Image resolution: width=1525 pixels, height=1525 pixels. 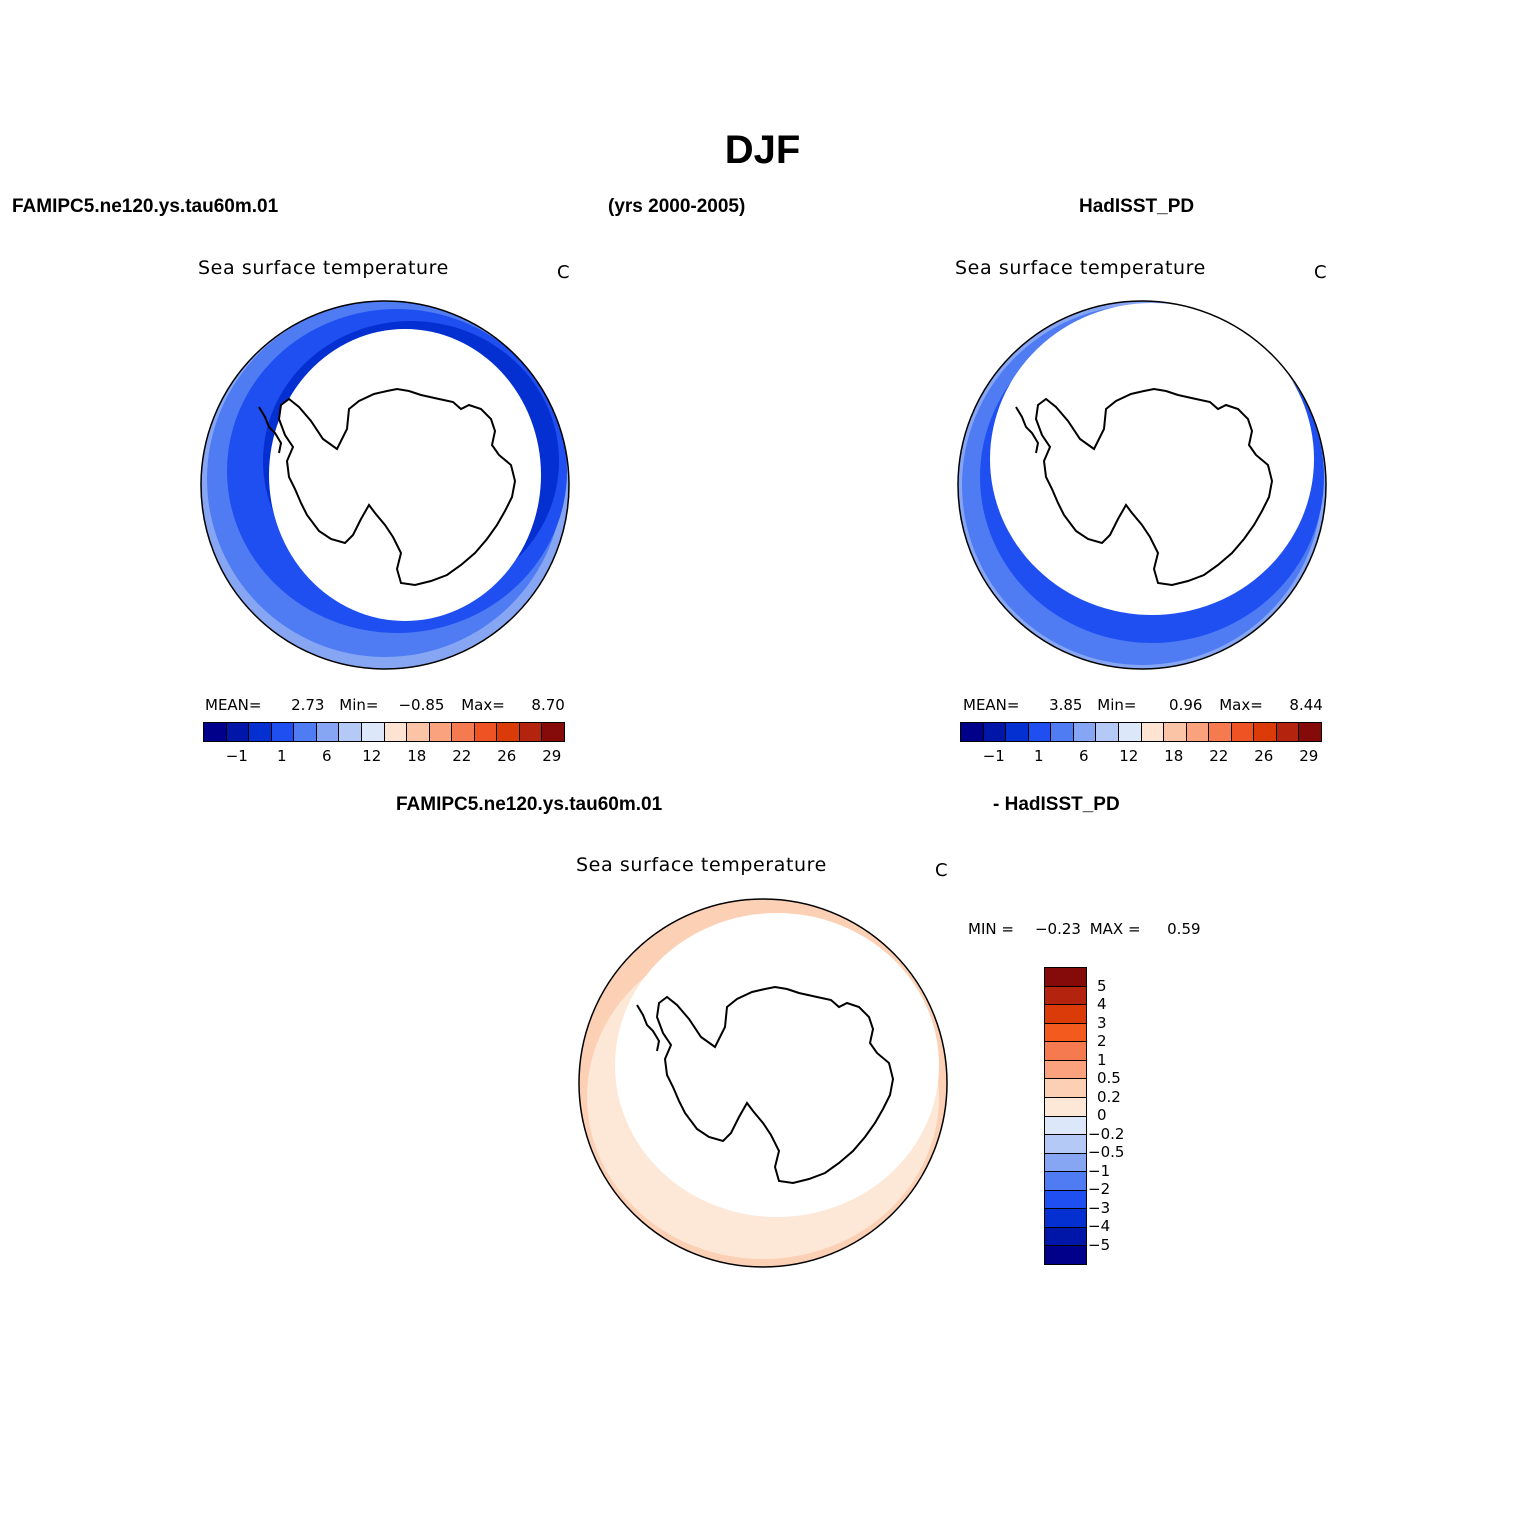 I want to click on colorbar-tick-label: 0.5, so click(x=1109, y=1078).